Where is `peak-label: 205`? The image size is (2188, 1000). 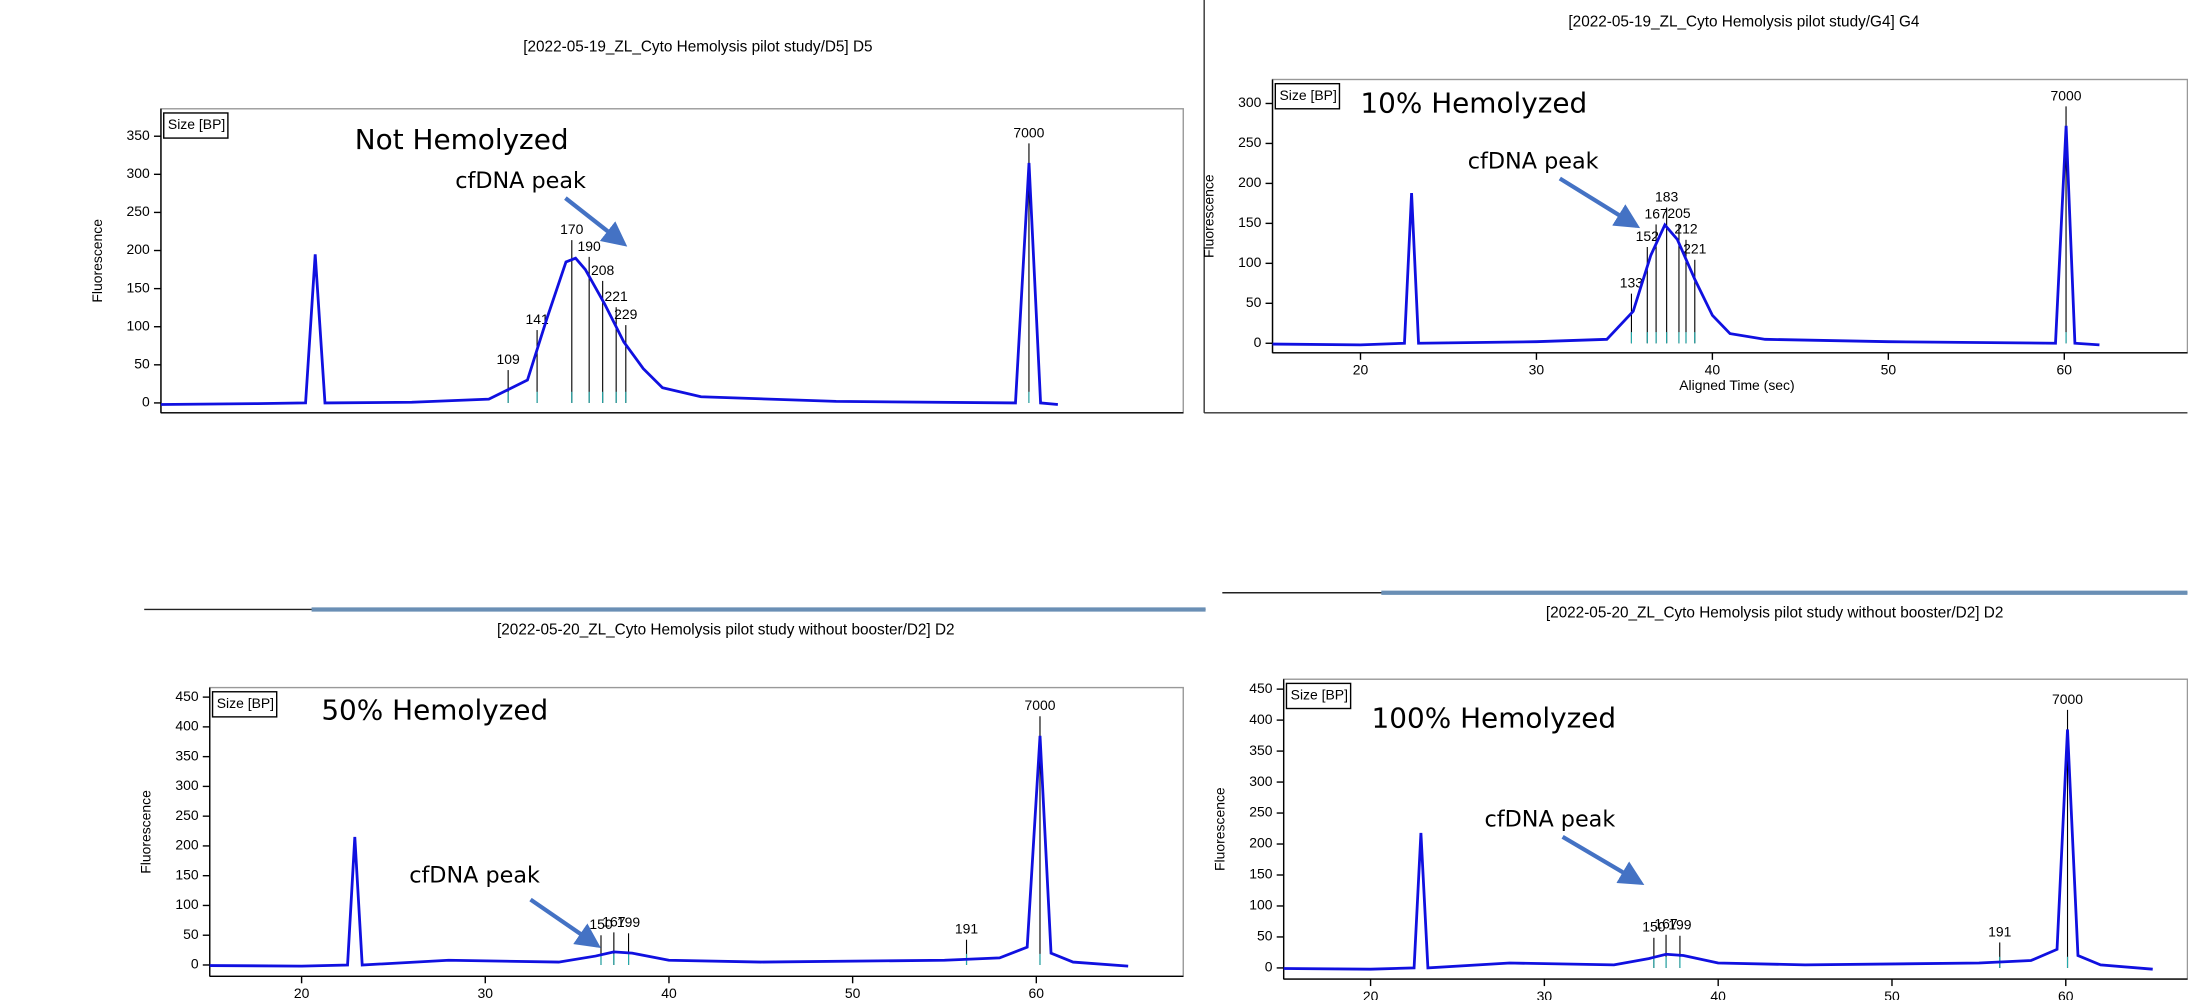 peak-label: 205 is located at coordinates (1679, 213).